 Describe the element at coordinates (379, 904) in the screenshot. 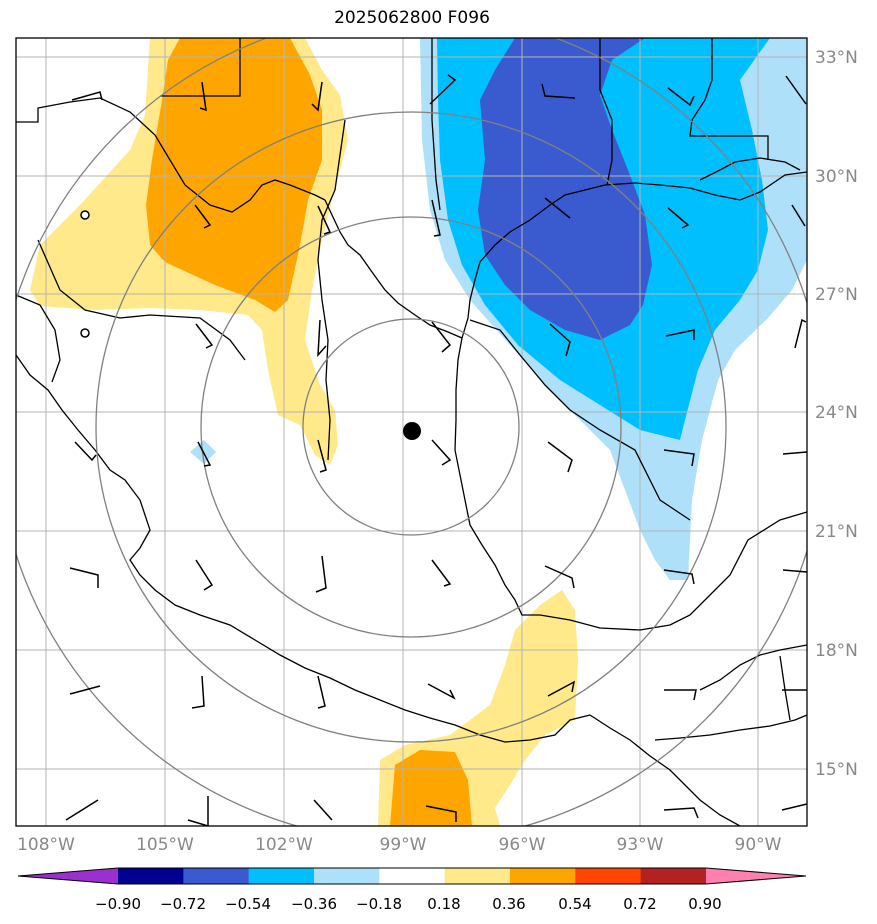

I see `colorbar-label: −0.18` at that location.